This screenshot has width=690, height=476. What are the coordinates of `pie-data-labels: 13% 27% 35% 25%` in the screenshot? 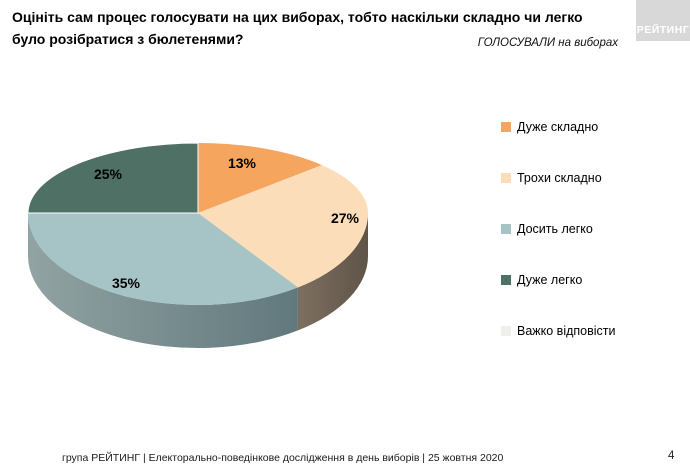 It's located at (227, 223).